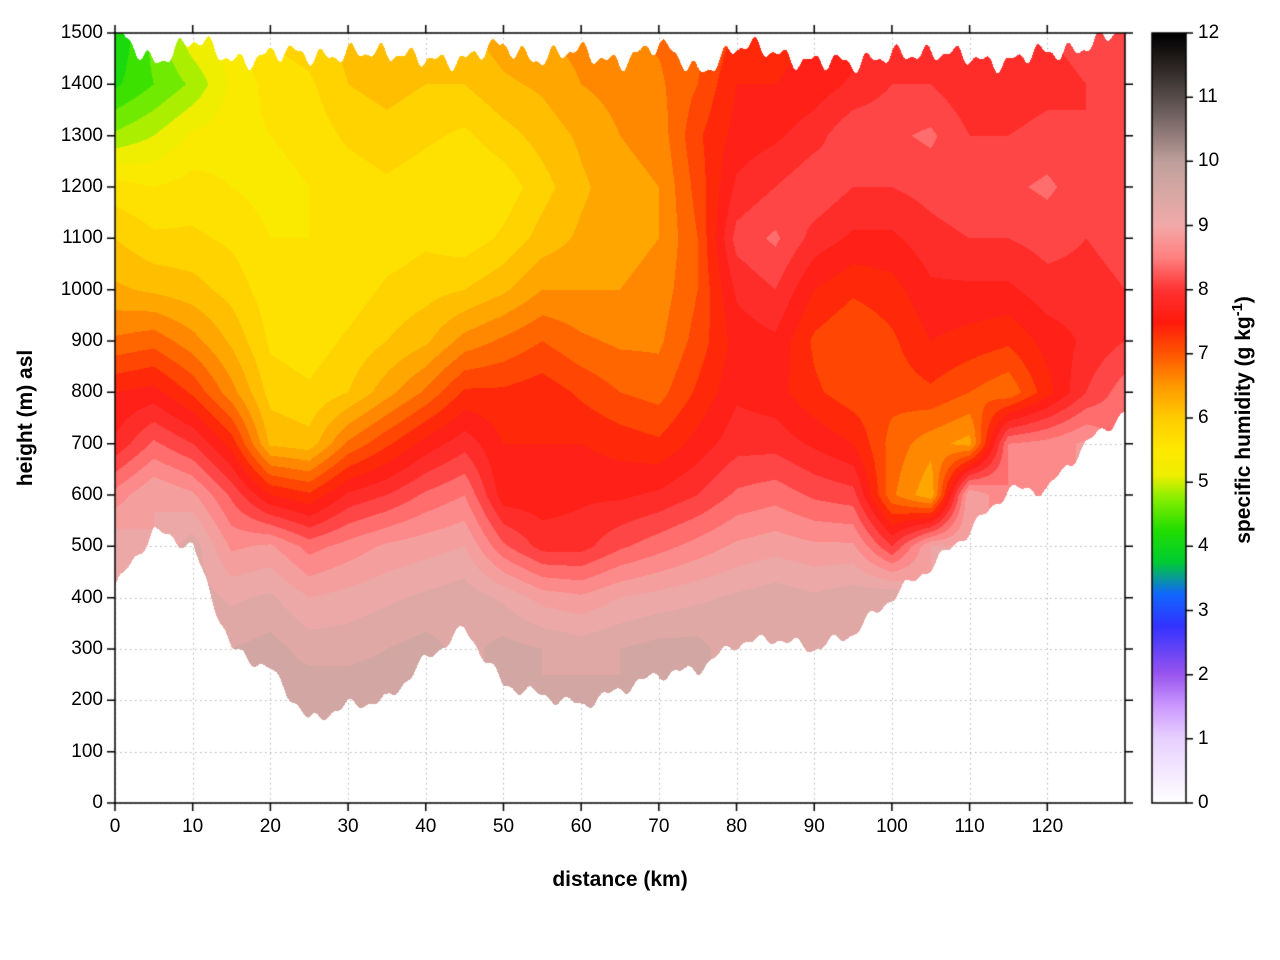 This screenshot has width=1280, height=960. I want to click on colorbar-title: specific humidity (g kg-1), so click(1243, 420).